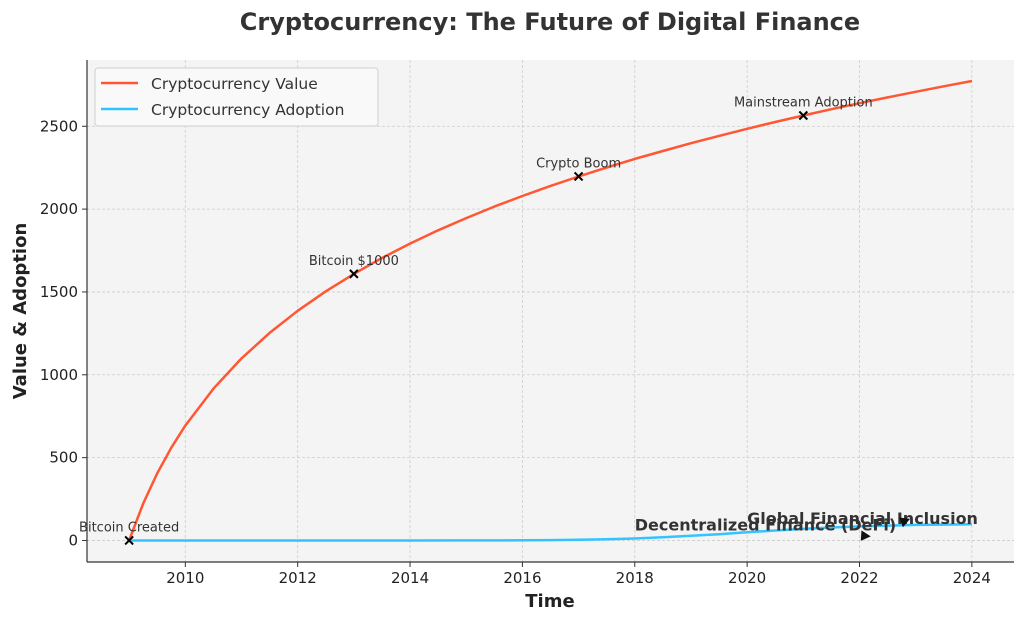  I want to click on event-label: Bitcoin Created, so click(129, 527).